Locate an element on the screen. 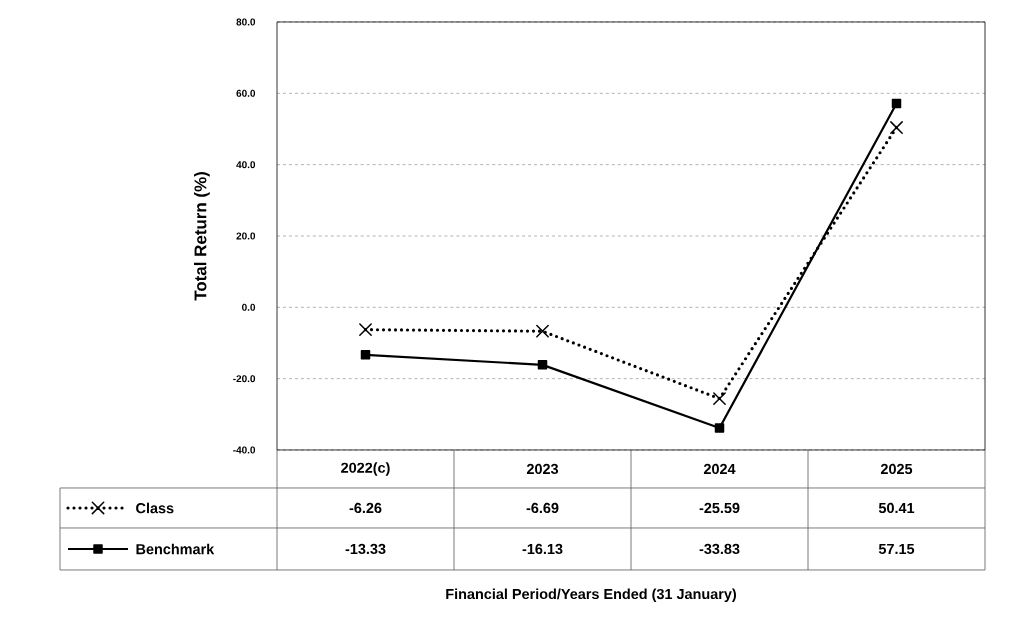  x-tick-label: 2024 is located at coordinates (719, 469).